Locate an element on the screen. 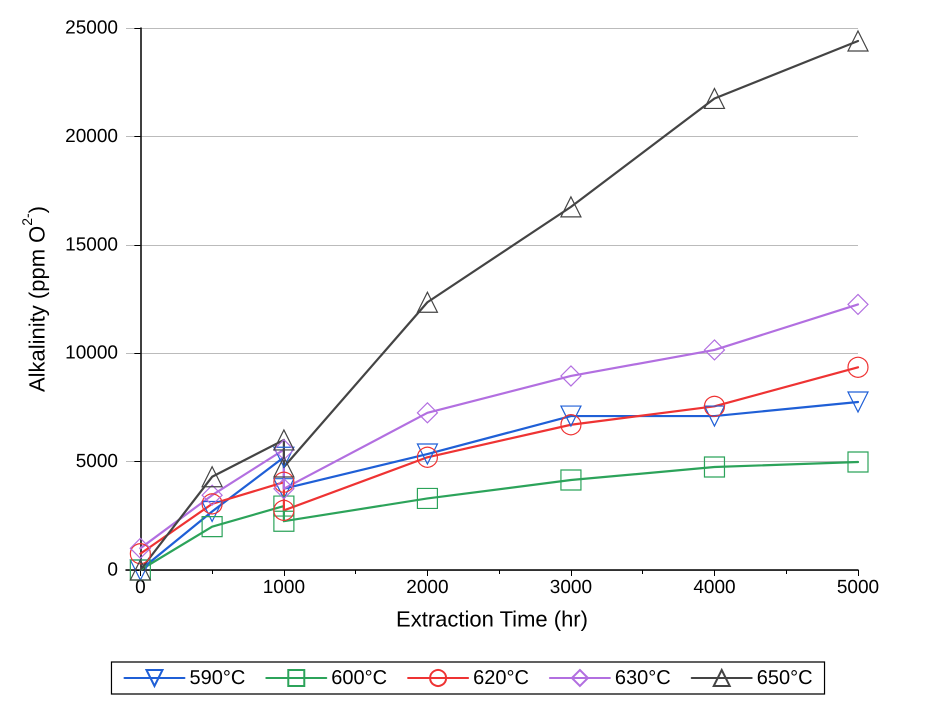  legend-label: 590°C is located at coordinates (217, 678).